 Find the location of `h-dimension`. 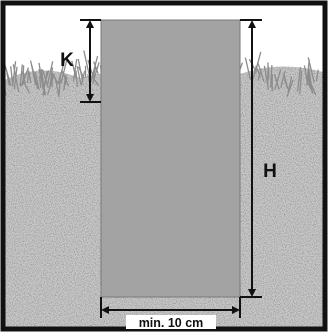

h-dimension is located at coordinates (251, 158).